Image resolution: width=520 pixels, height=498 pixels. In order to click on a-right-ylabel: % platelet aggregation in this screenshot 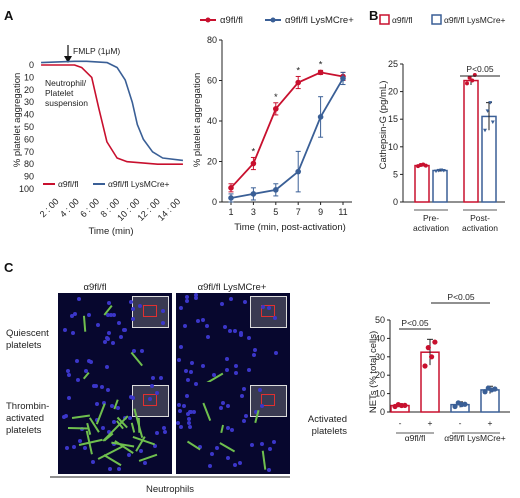, I will do `click(197, 120)`.